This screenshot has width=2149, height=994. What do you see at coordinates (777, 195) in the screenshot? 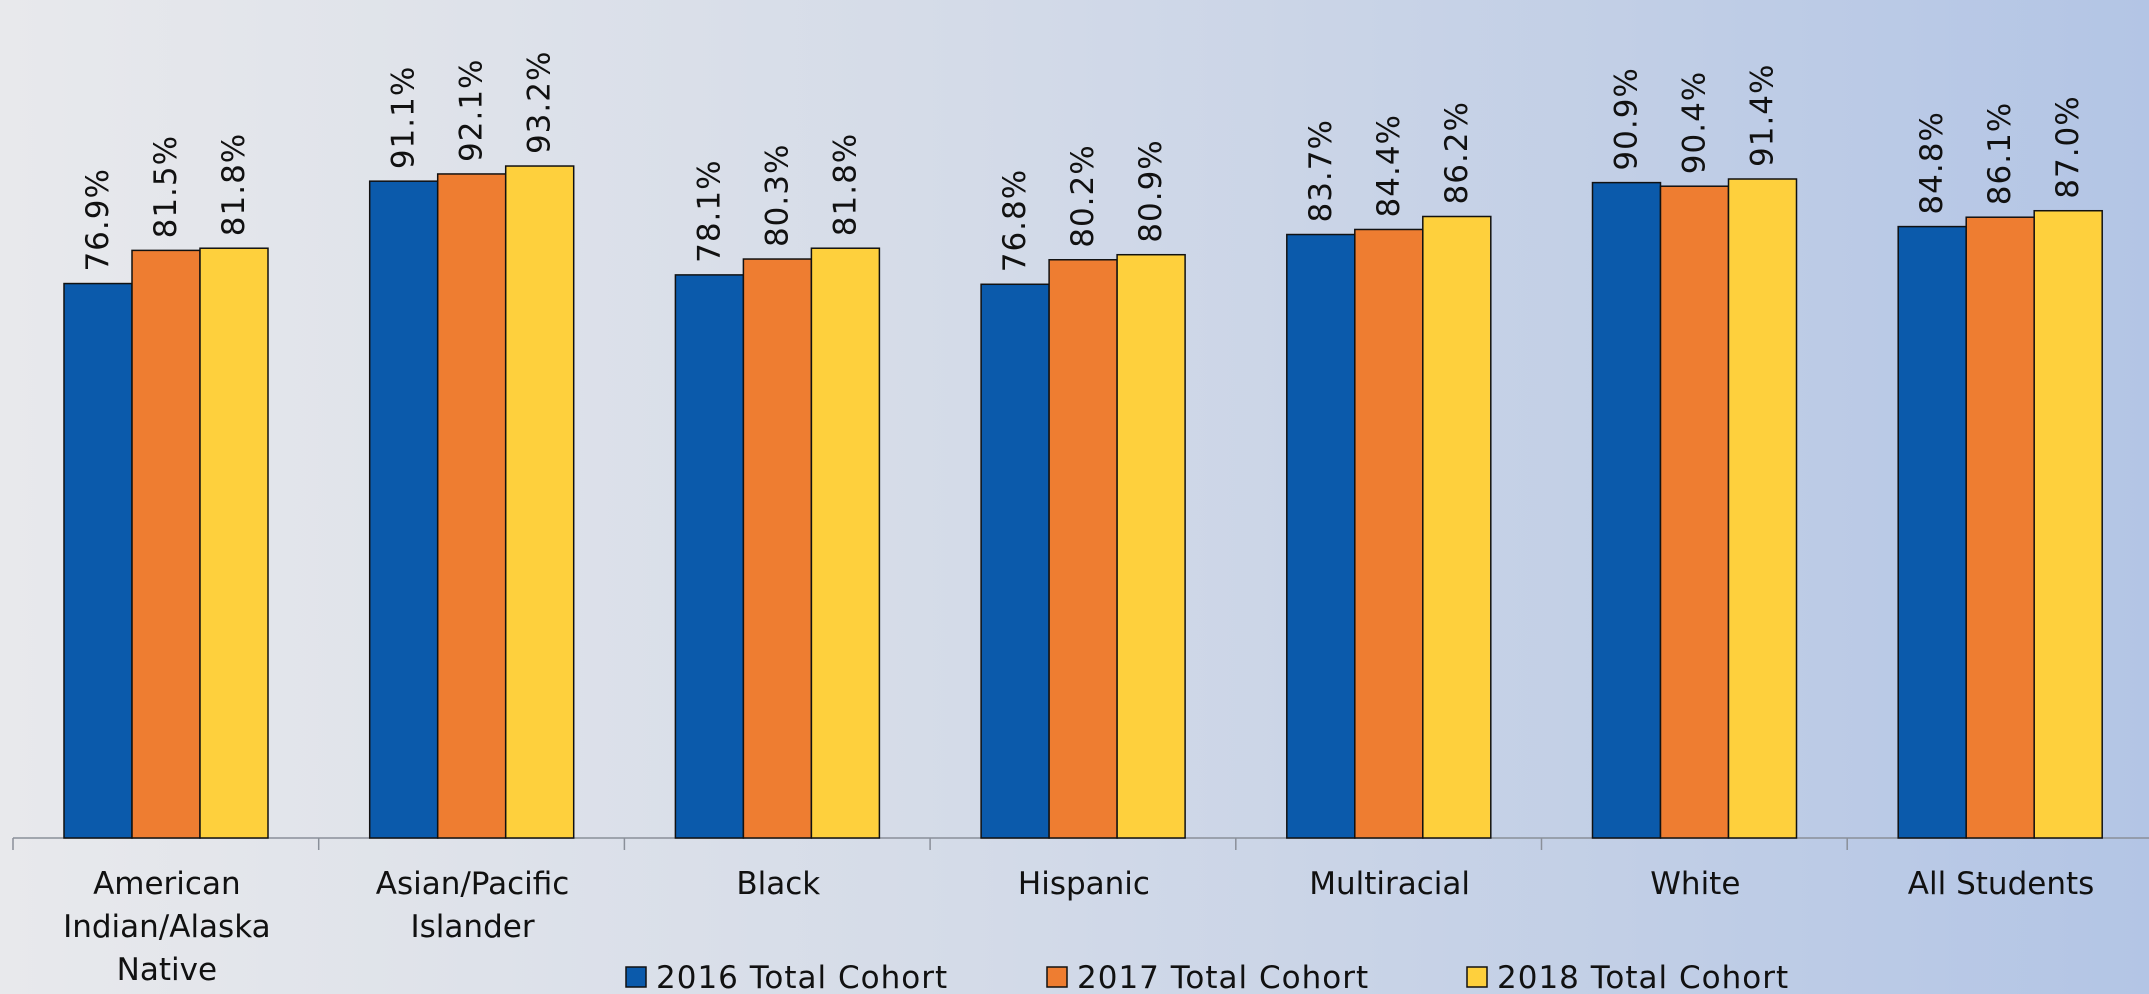
I see `data-label: 80.3%` at bounding box center [777, 195].